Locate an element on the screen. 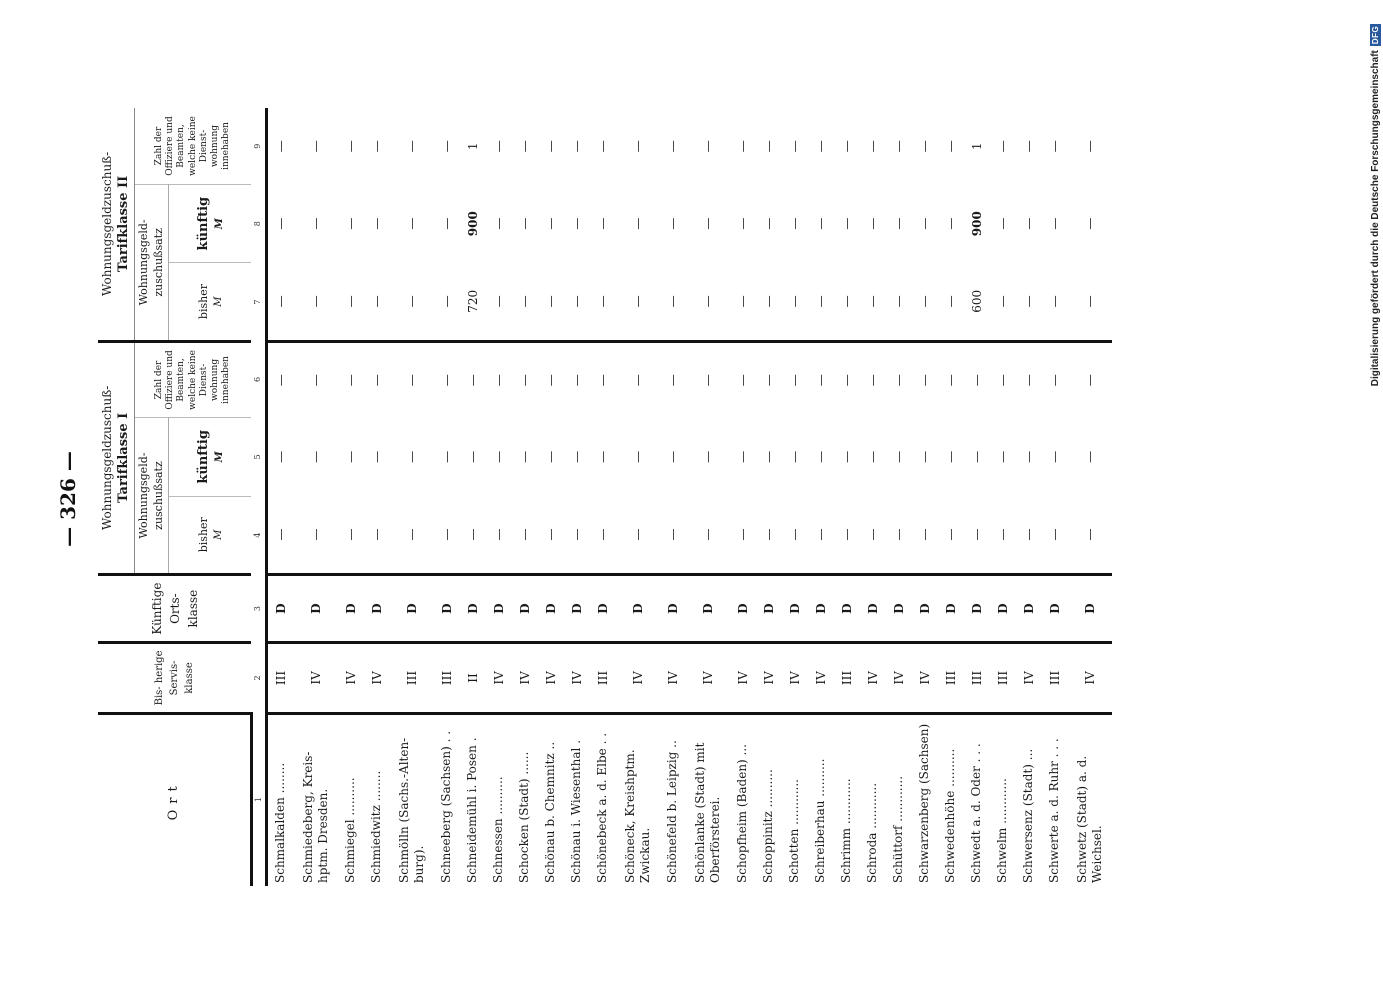 The width and height of the screenshot is (1383, 1000). column-number-row: 1 2 3 4 5 6 7 8 9 is located at coordinates (259, 497).